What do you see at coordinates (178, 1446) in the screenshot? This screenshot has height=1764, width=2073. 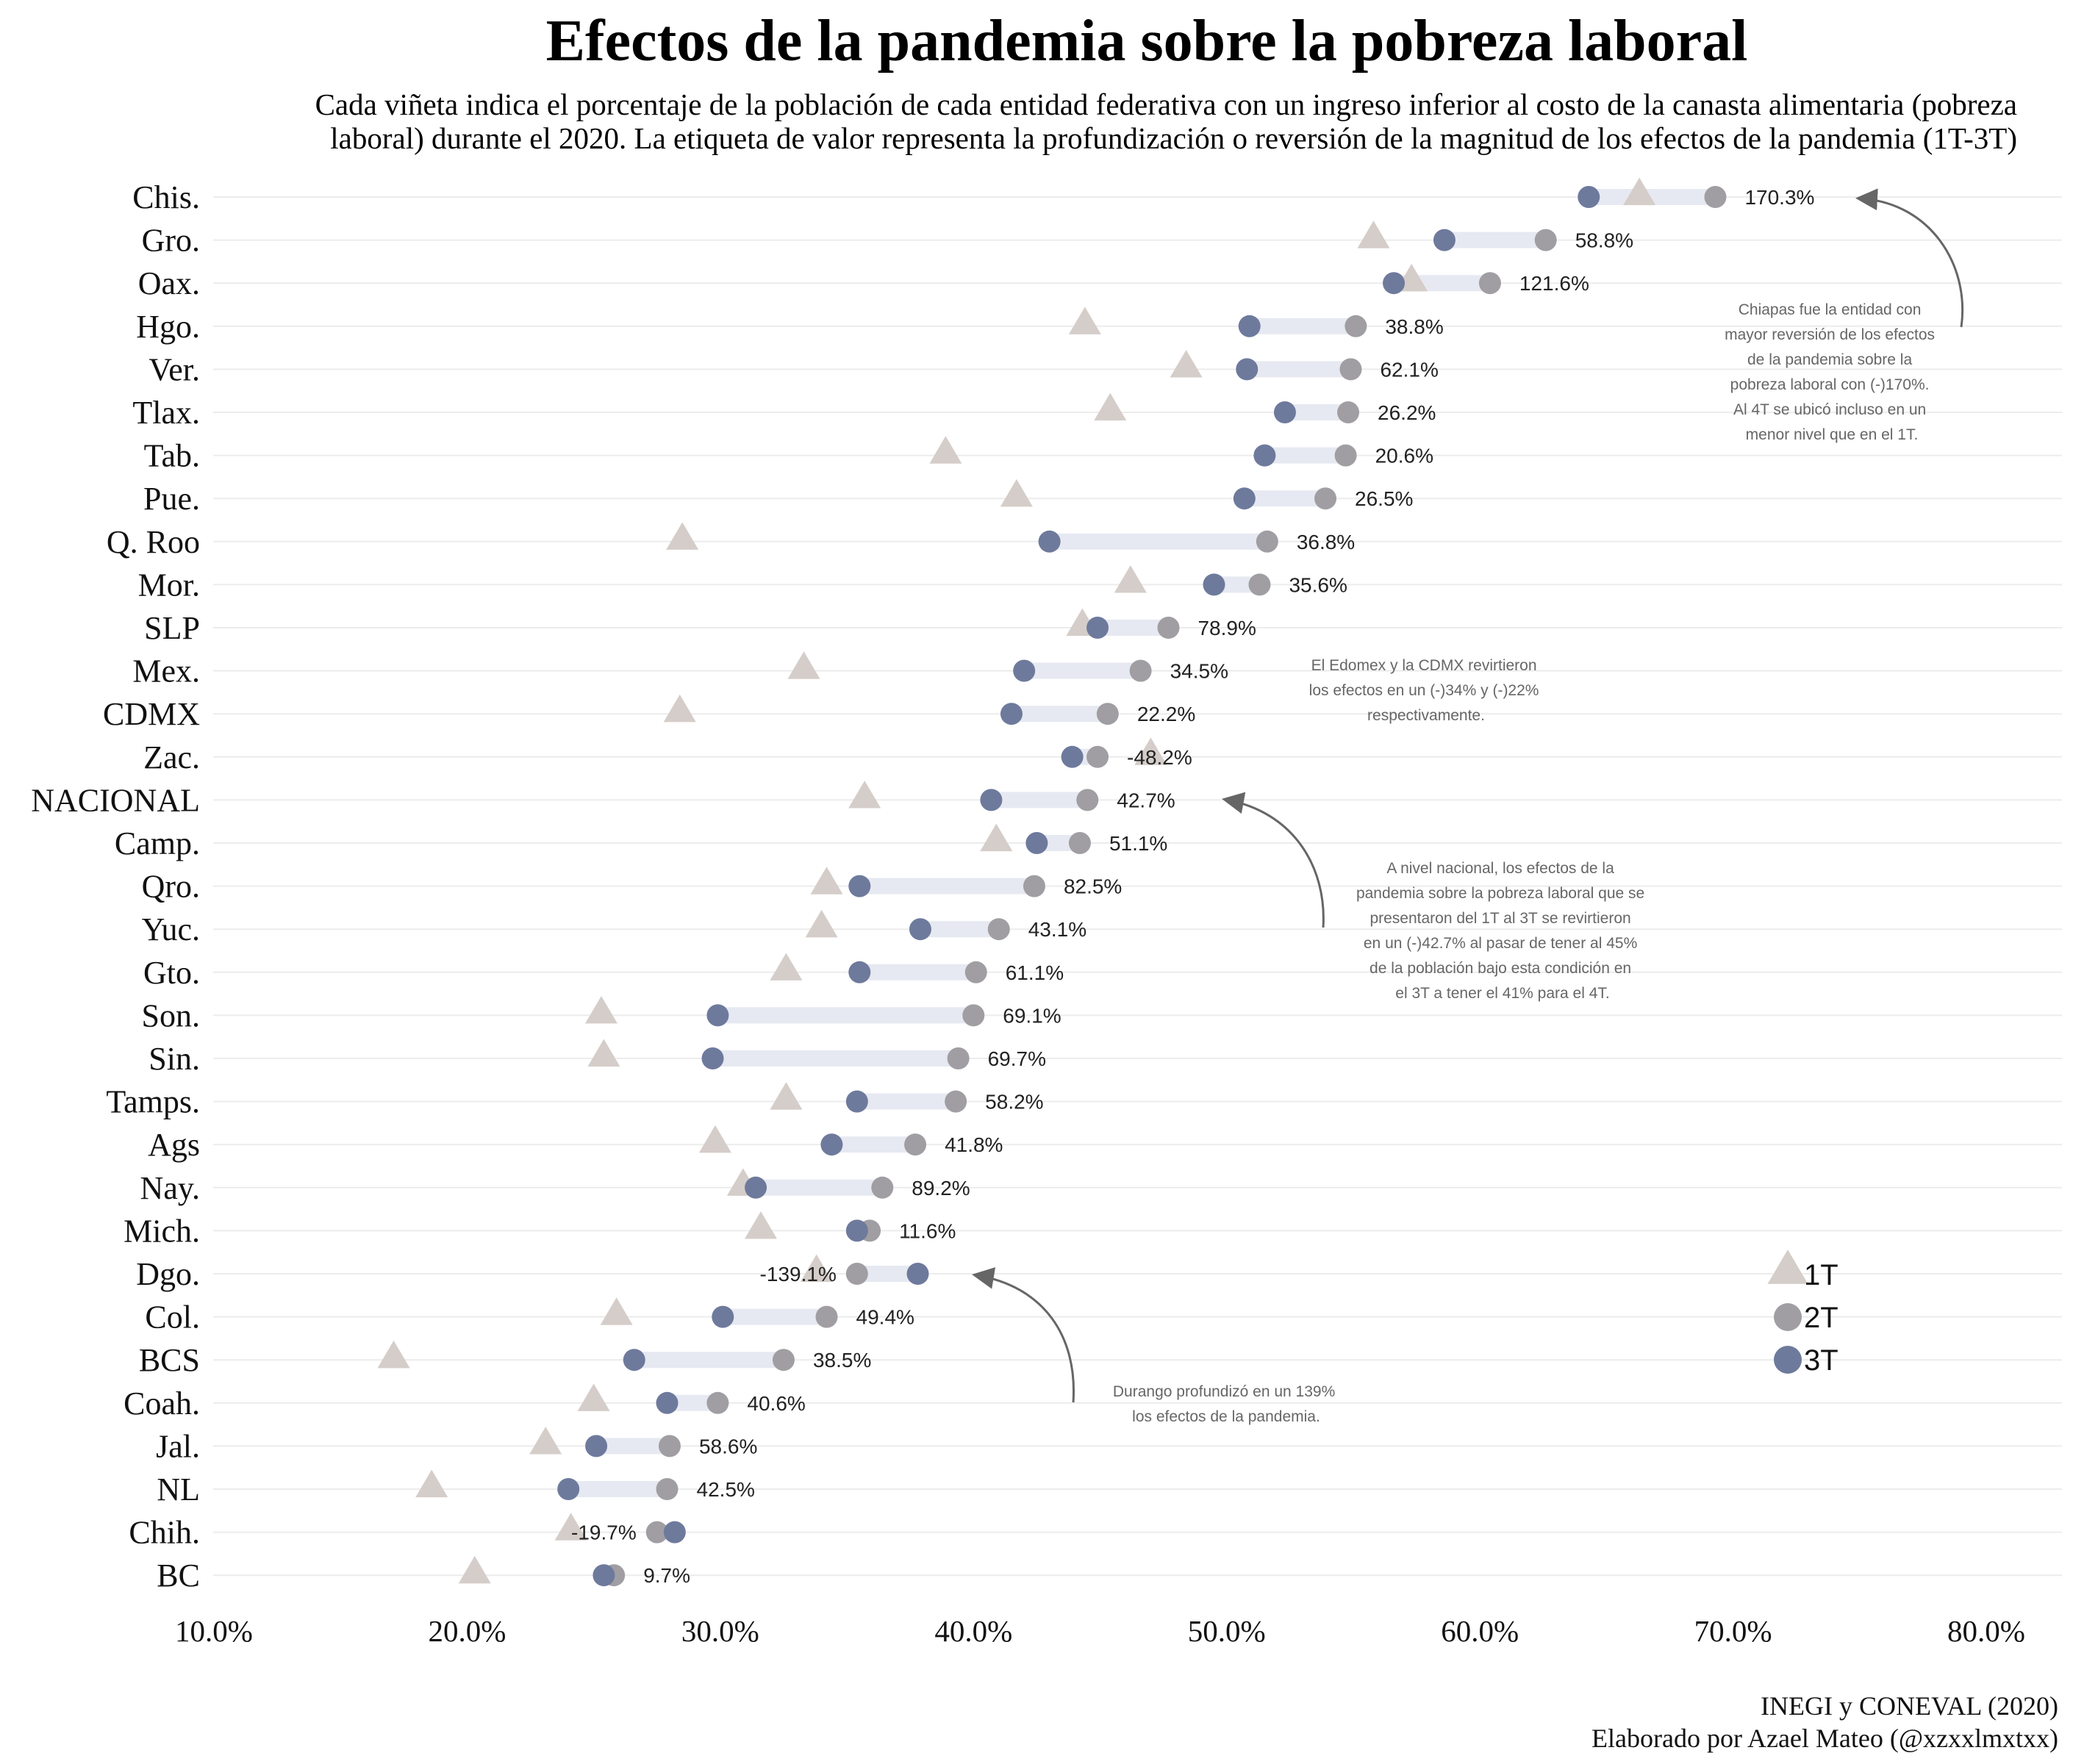 I see `y-label-jal: Jal.` at bounding box center [178, 1446].